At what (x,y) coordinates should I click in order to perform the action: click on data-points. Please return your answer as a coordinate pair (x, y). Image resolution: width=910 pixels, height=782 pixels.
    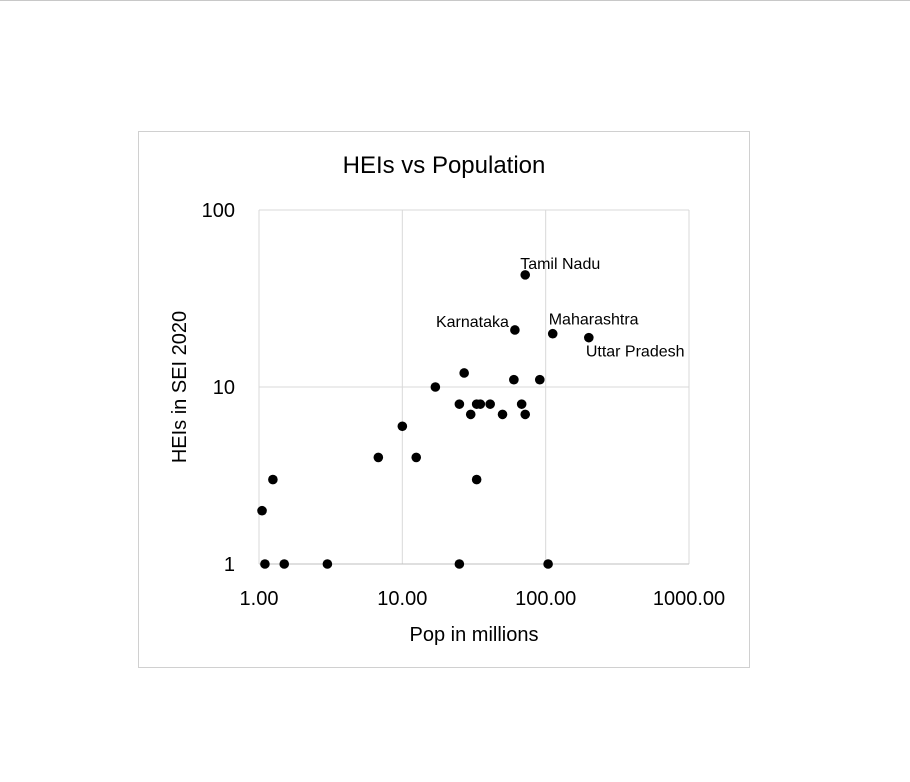
    Looking at the image, I should click on (425, 419).